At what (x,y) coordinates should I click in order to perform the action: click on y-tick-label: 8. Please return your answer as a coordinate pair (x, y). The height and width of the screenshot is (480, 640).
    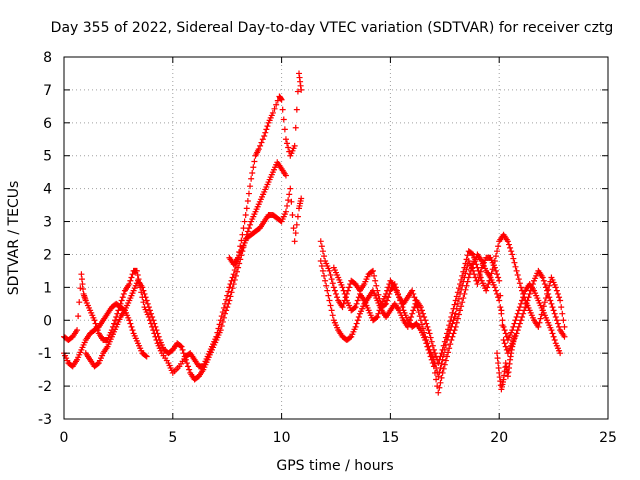
    Looking at the image, I should click on (47, 58).